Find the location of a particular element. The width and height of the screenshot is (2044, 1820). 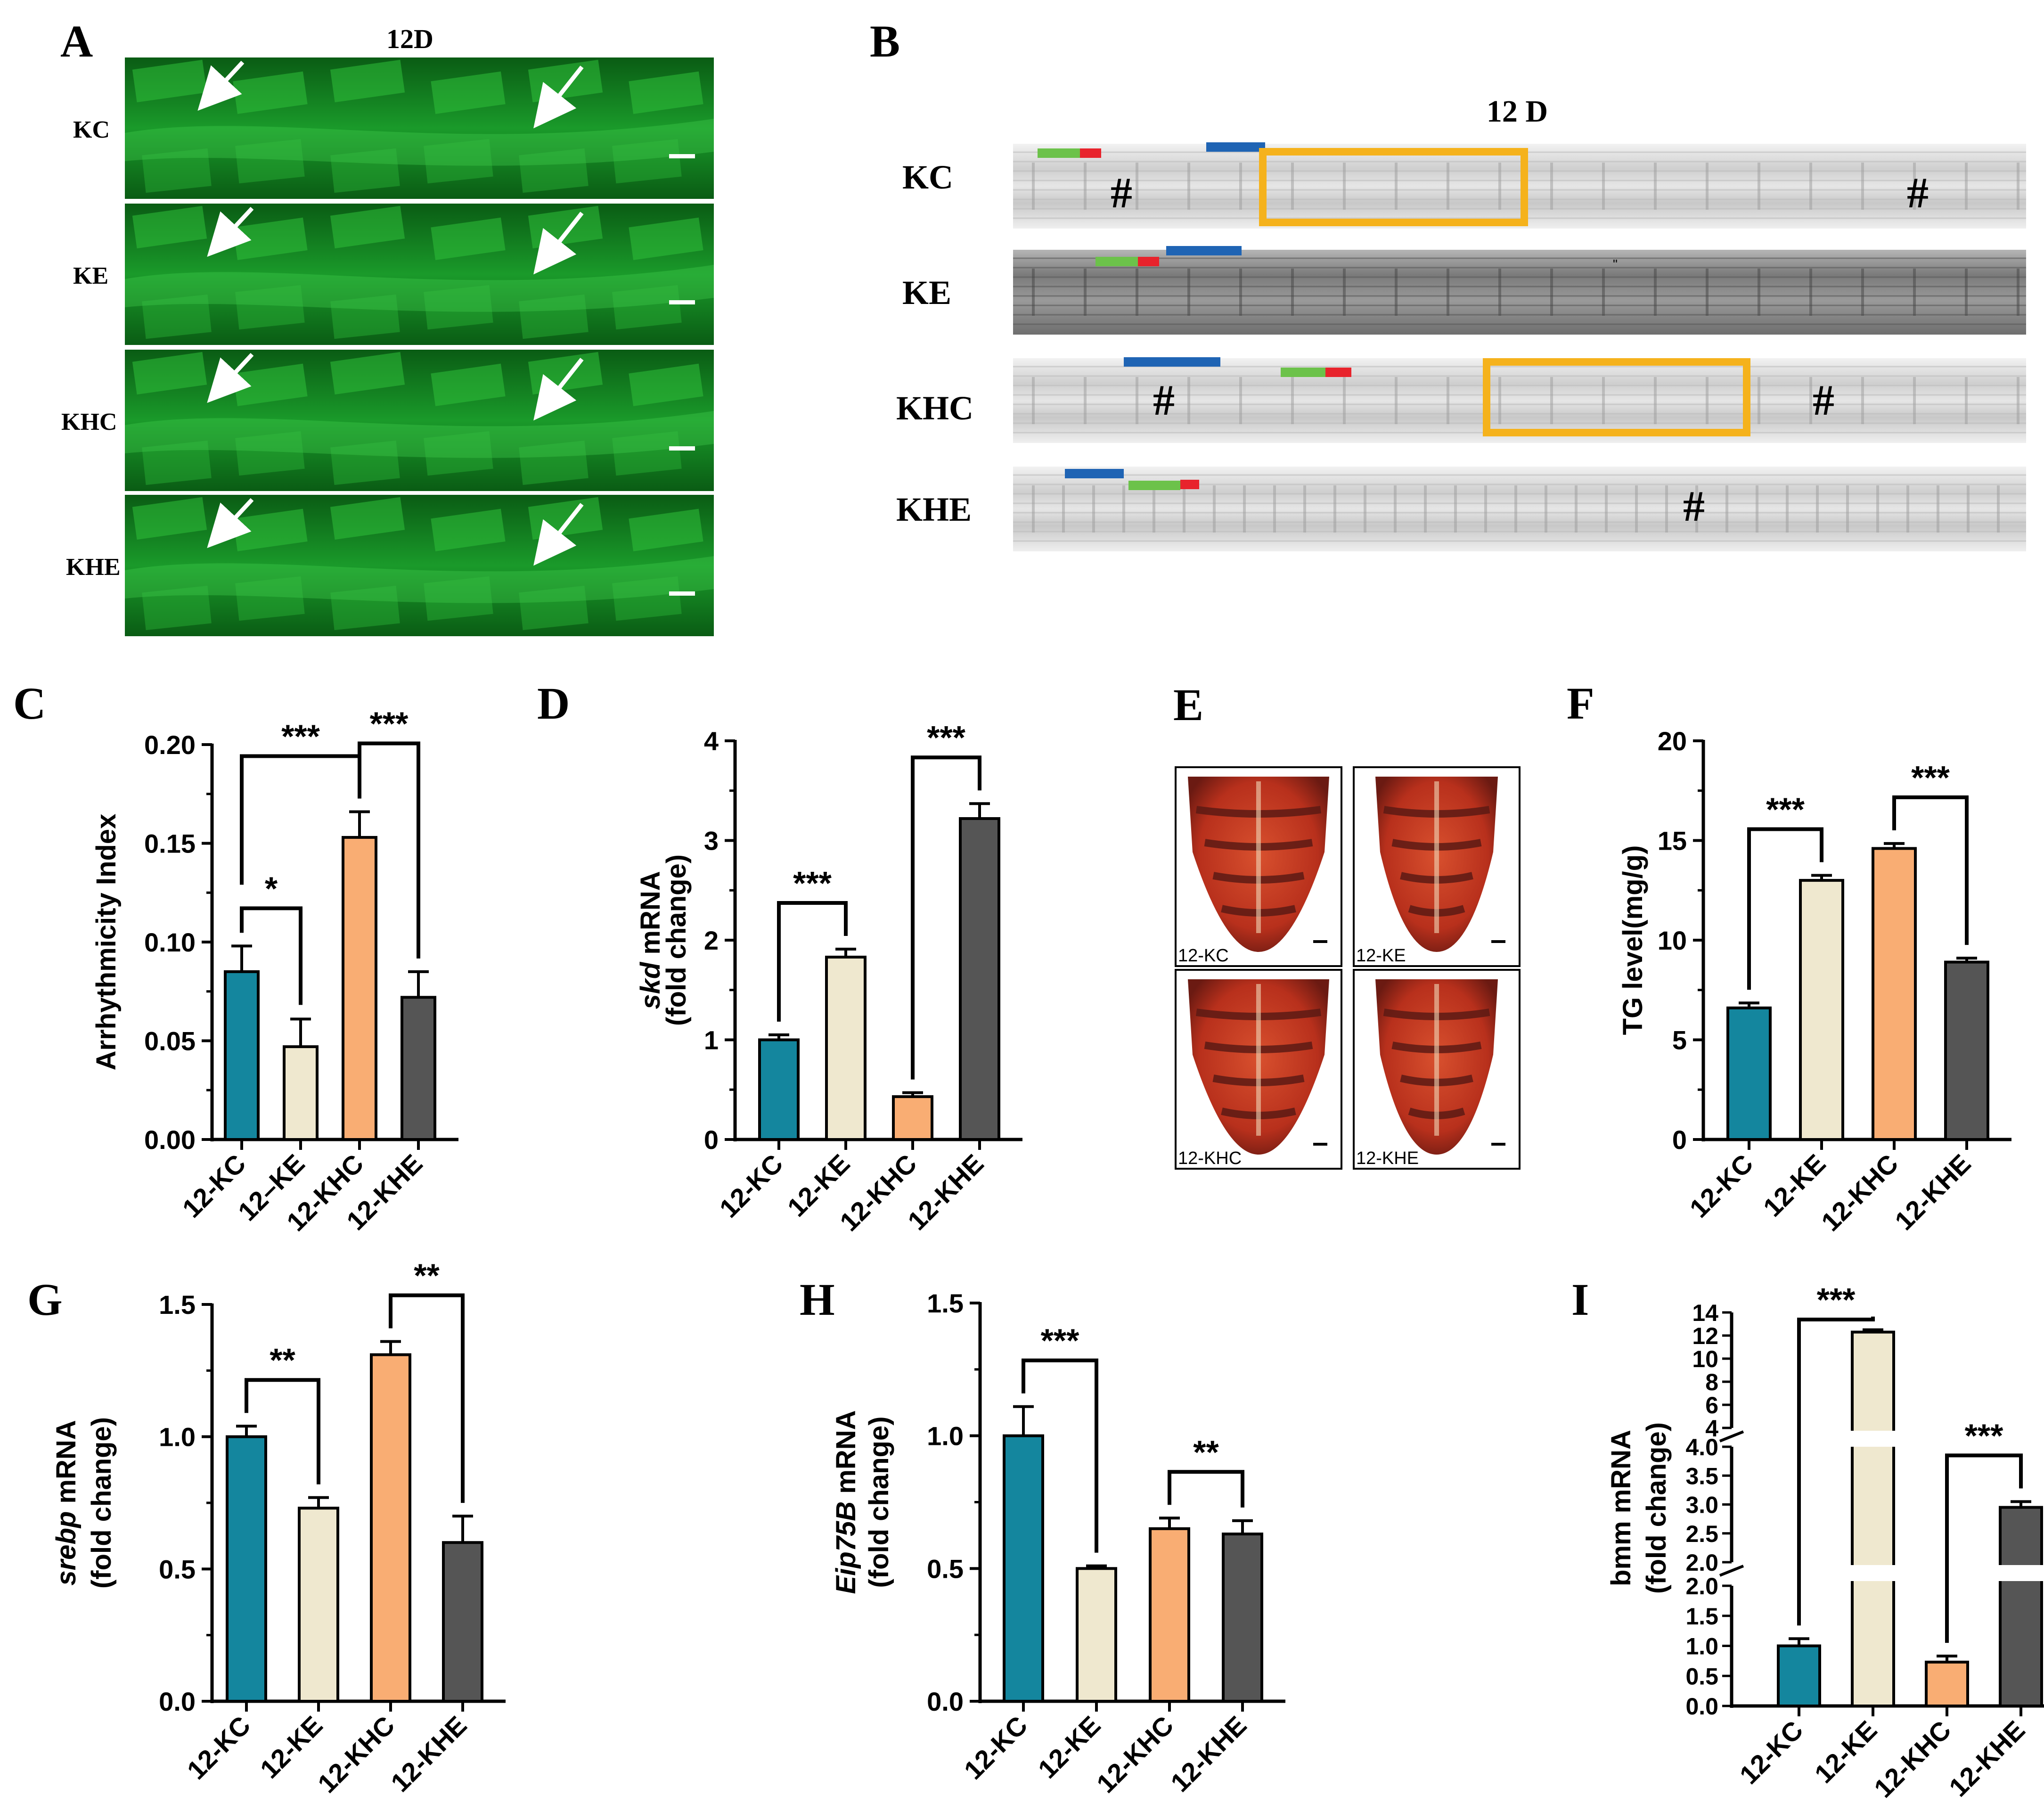

y-tick-label: 1.5 is located at coordinates (945, 1303).